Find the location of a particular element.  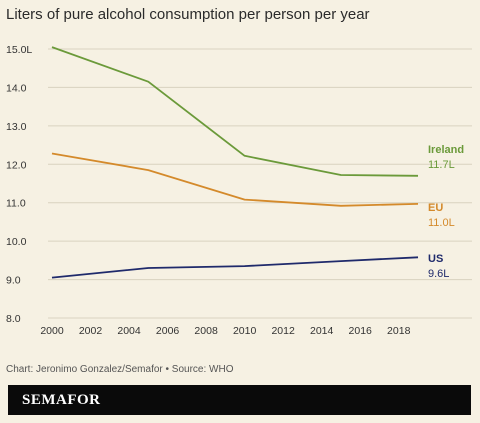

semafor-logo: SEMAFOR is located at coordinates (61, 400).